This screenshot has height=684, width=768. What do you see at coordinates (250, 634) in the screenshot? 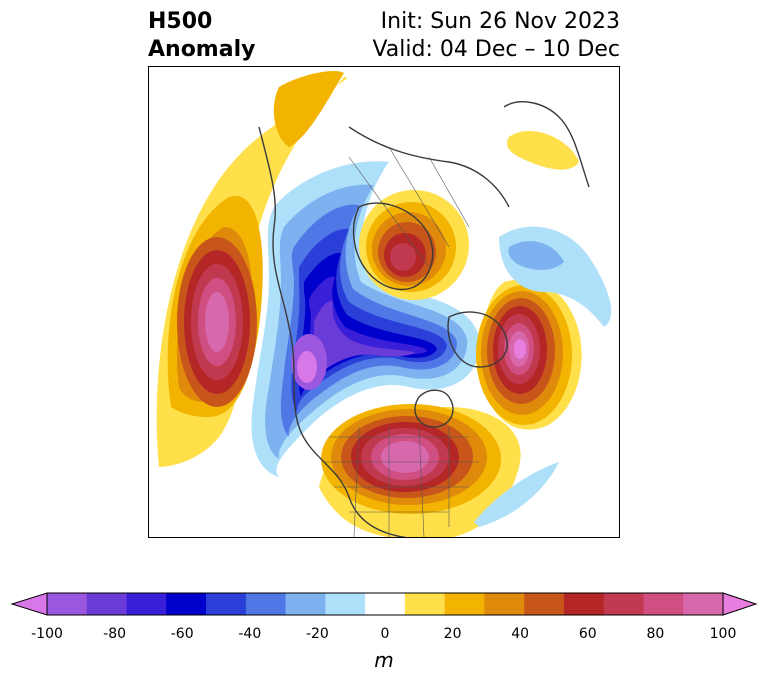
I see `colorbar-tick-label: -40` at bounding box center [250, 634].